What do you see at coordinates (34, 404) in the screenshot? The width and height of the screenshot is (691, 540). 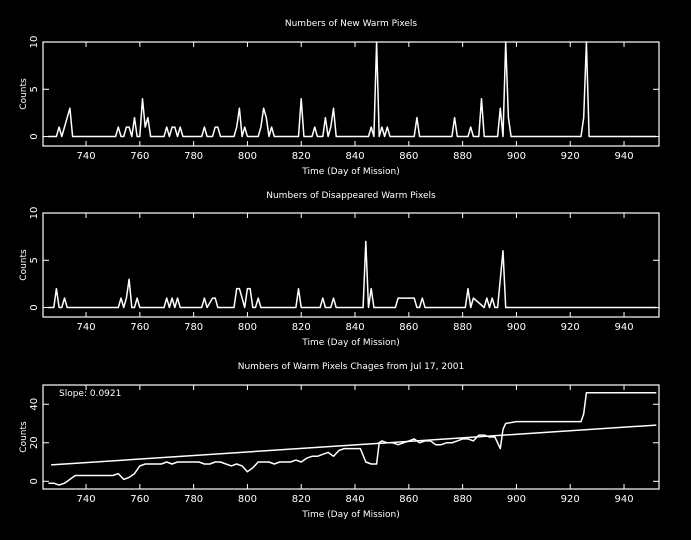 I see `y-tick-label: 40` at bounding box center [34, 404].